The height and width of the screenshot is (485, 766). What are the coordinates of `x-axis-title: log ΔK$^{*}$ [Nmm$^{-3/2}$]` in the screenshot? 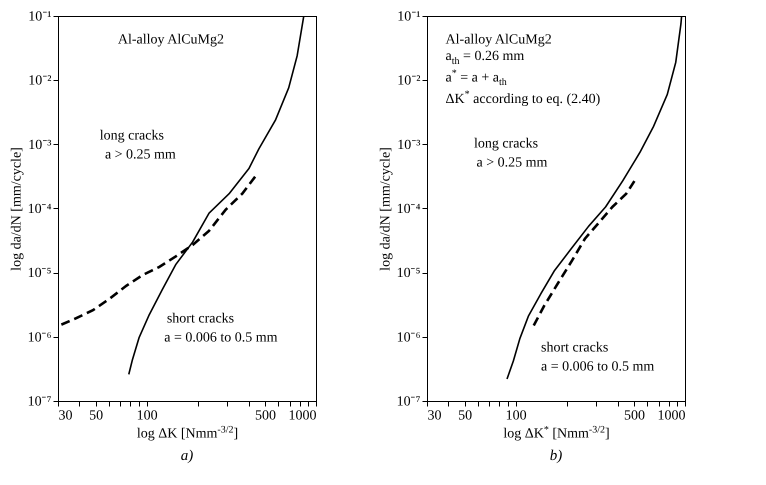 It's located at (556, 433).